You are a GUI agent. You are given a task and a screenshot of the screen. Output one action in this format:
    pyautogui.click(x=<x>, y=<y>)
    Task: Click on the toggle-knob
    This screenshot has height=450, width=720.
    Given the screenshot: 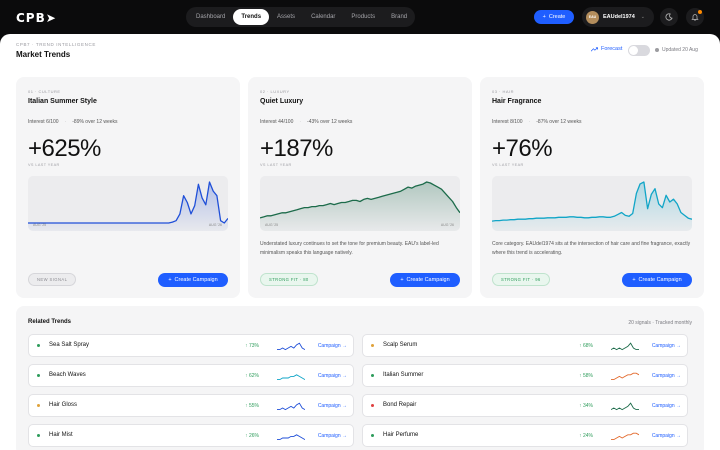 What is the action you would take?
    pyautogui.click(x=633, y=50)
    